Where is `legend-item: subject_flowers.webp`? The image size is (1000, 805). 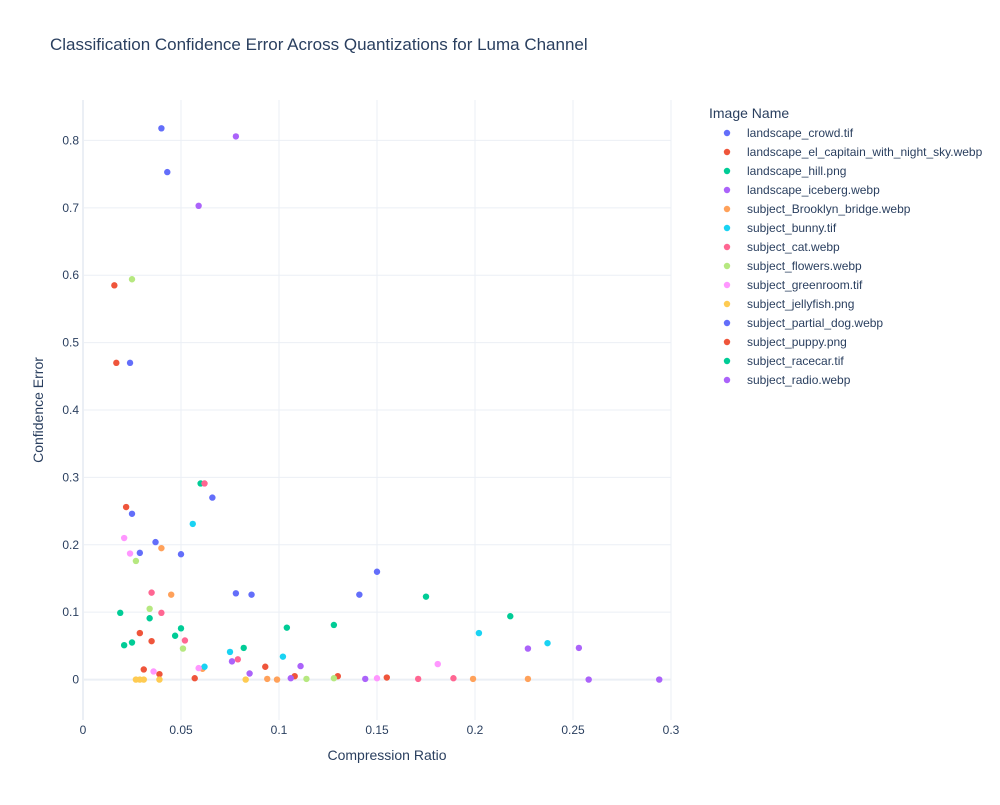
legend-item: subject_flowers.webp is located at coordinates (792, 266).